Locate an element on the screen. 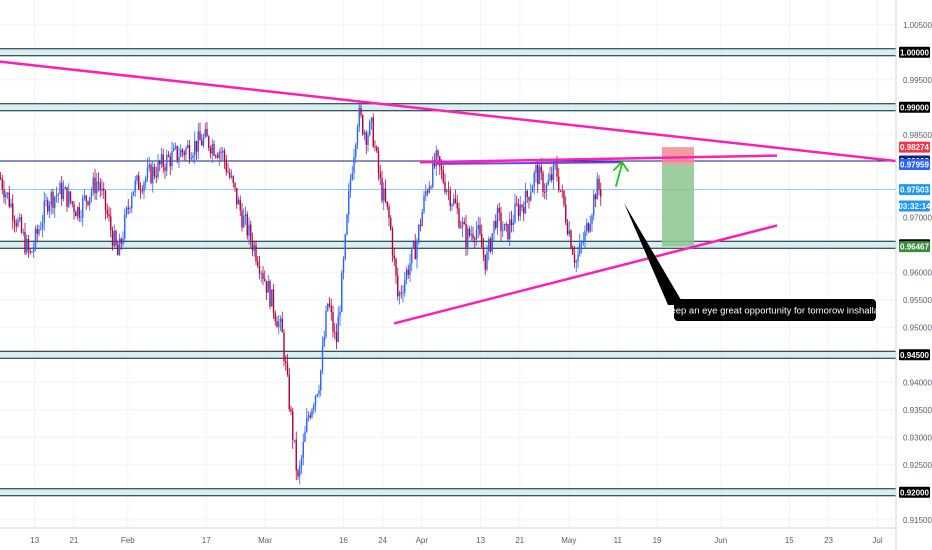 The image size is (932, 550). target-zone is located at coordinates (678, 205).